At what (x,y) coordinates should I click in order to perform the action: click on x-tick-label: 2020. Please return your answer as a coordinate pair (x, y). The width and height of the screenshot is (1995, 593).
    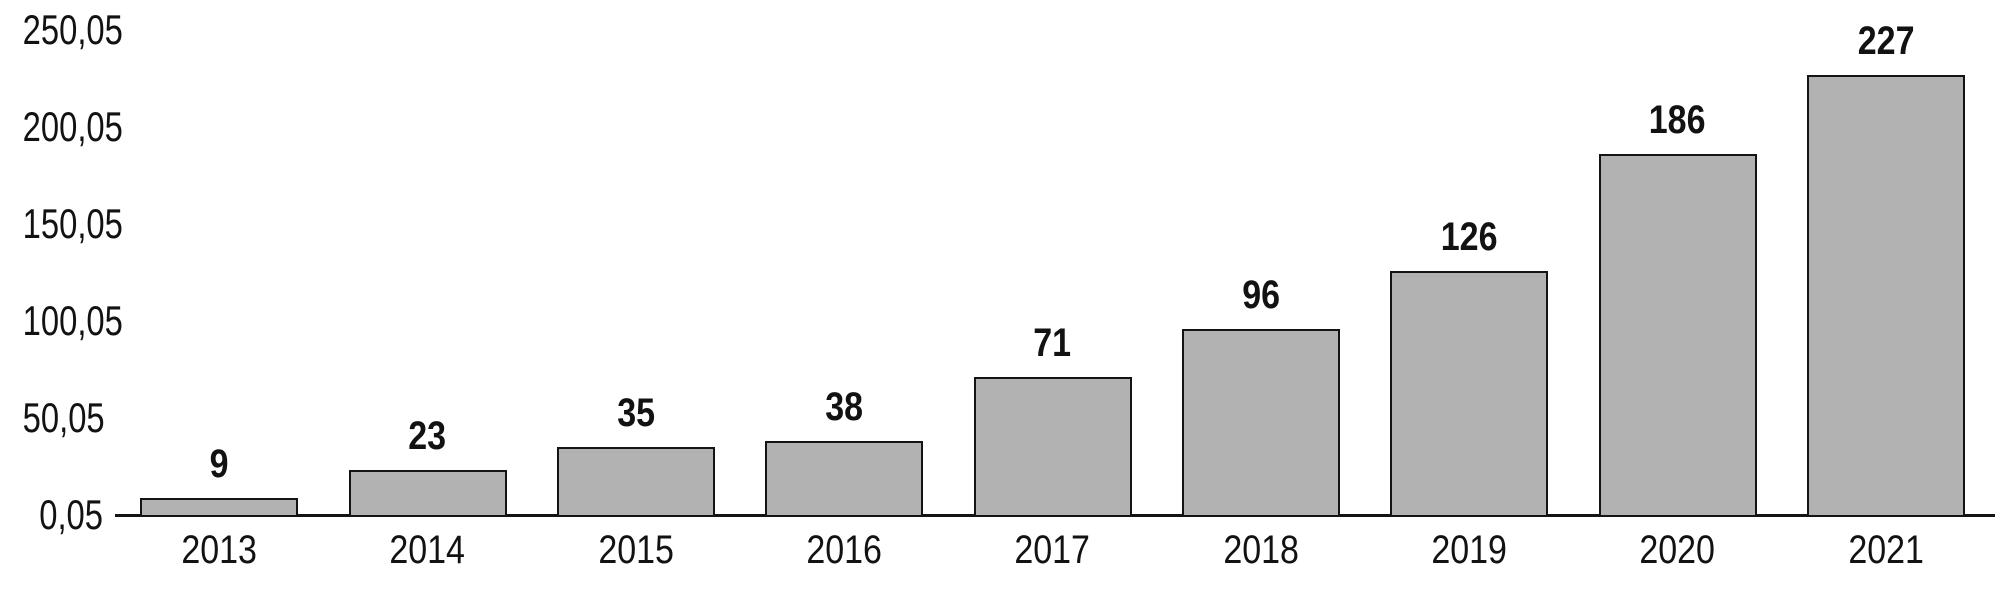
    Looking at the image, I should click on (1677, 550).